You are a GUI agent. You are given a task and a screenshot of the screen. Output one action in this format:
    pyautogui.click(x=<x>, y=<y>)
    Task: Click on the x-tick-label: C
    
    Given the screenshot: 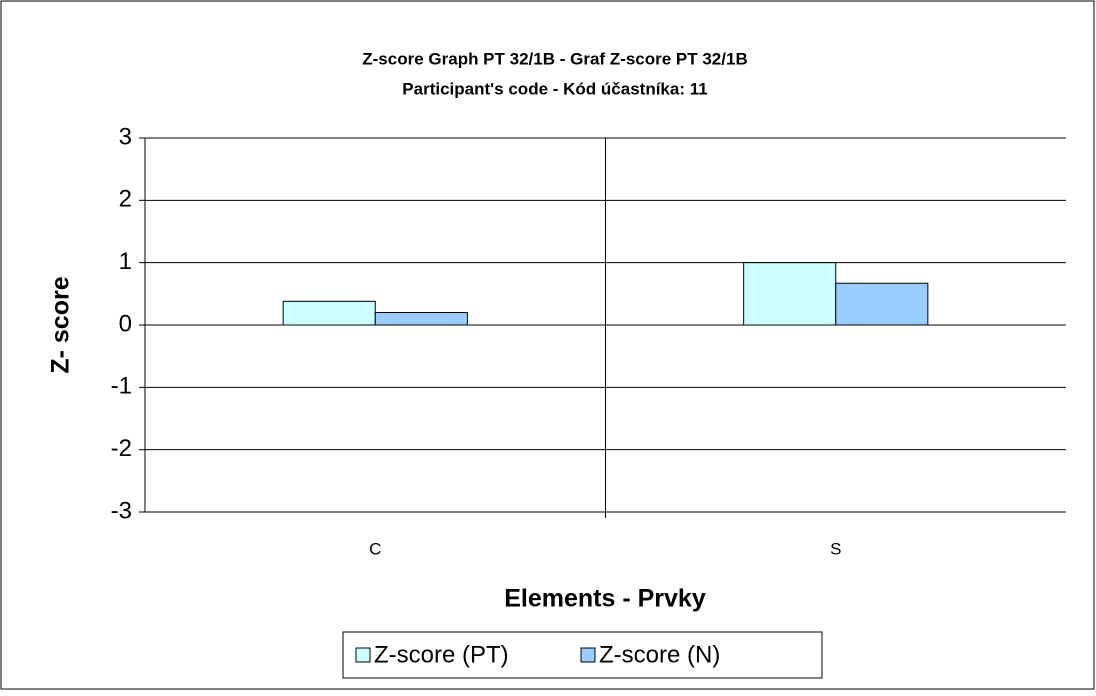 What is the action you would take?
    pyautogui.click(x=375, y=548)
    